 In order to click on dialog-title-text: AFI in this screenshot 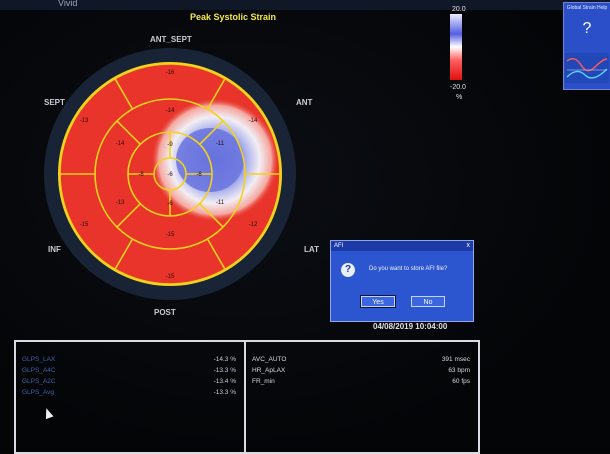, I will do `click(339, 246)`.